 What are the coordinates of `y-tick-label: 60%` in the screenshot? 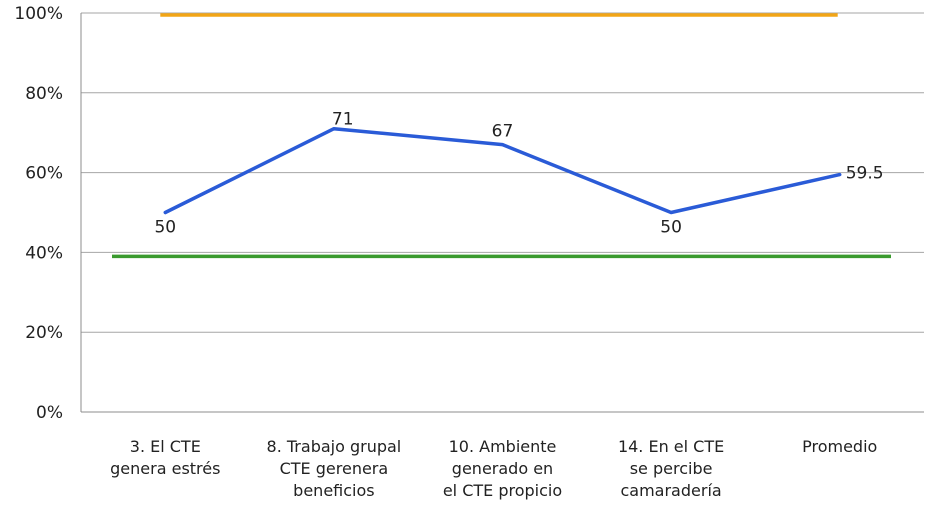 It's located at (44, 174).